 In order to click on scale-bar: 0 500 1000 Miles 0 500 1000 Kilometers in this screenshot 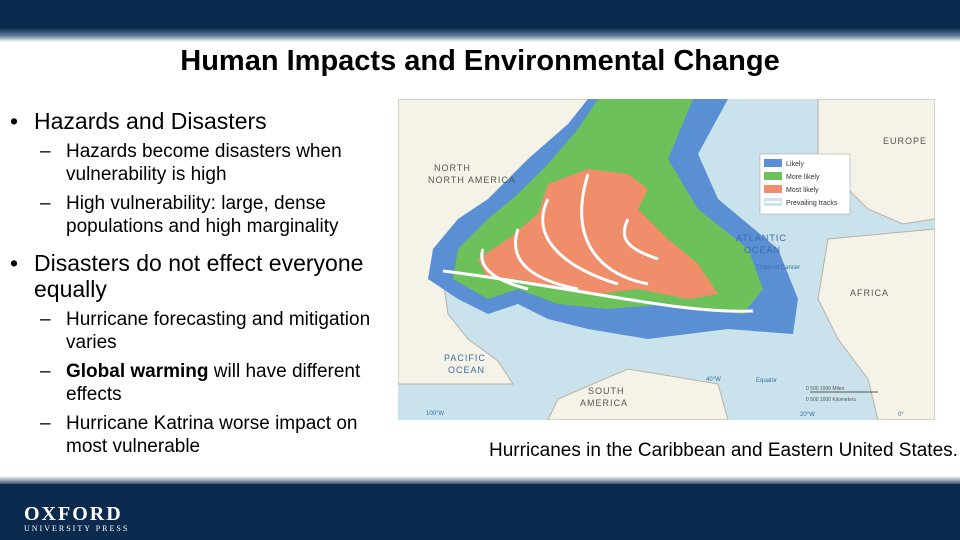, I will do `click(842, 394)`.